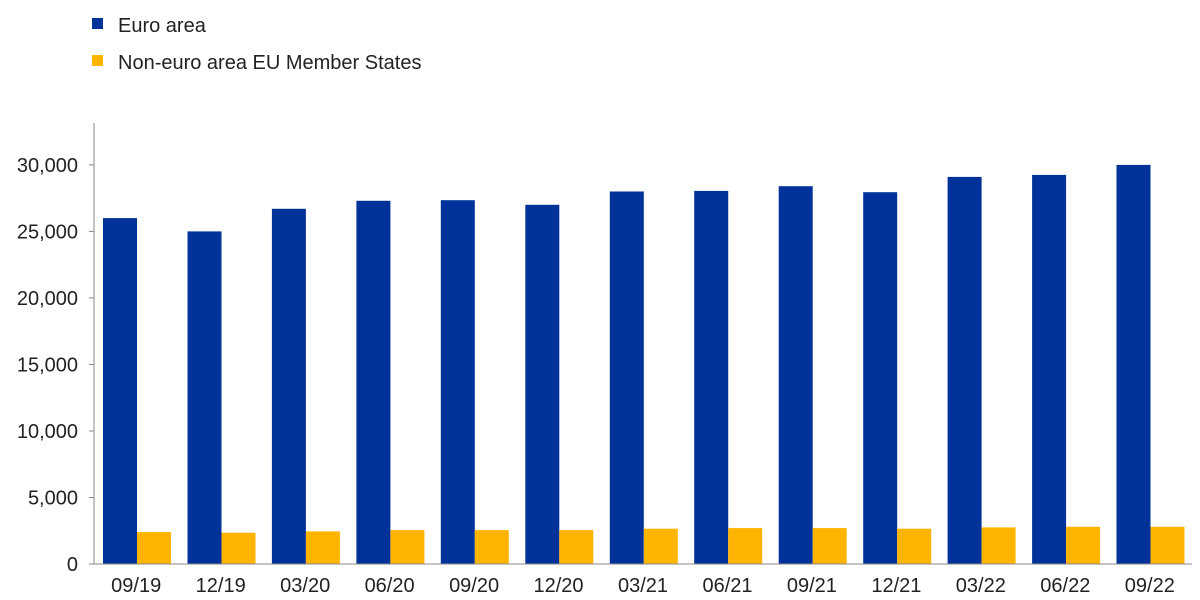 The image size is (1200, 600). Describe the element at coordinates (97, 60) in the screenshot. I see `legend-swatch-non-euro-area` at that location.